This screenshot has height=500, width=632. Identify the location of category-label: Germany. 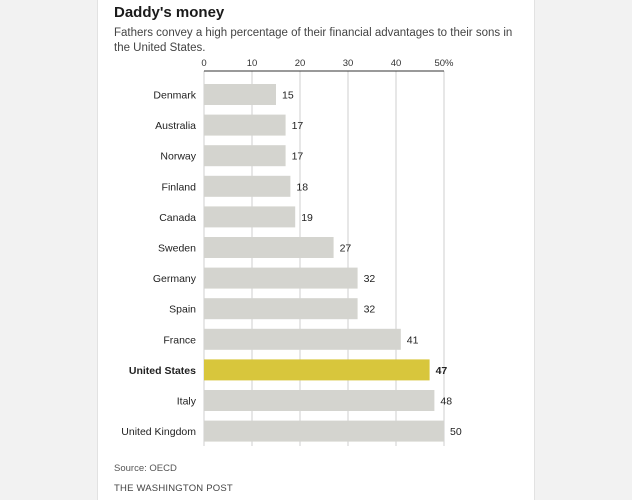
(175, 279).